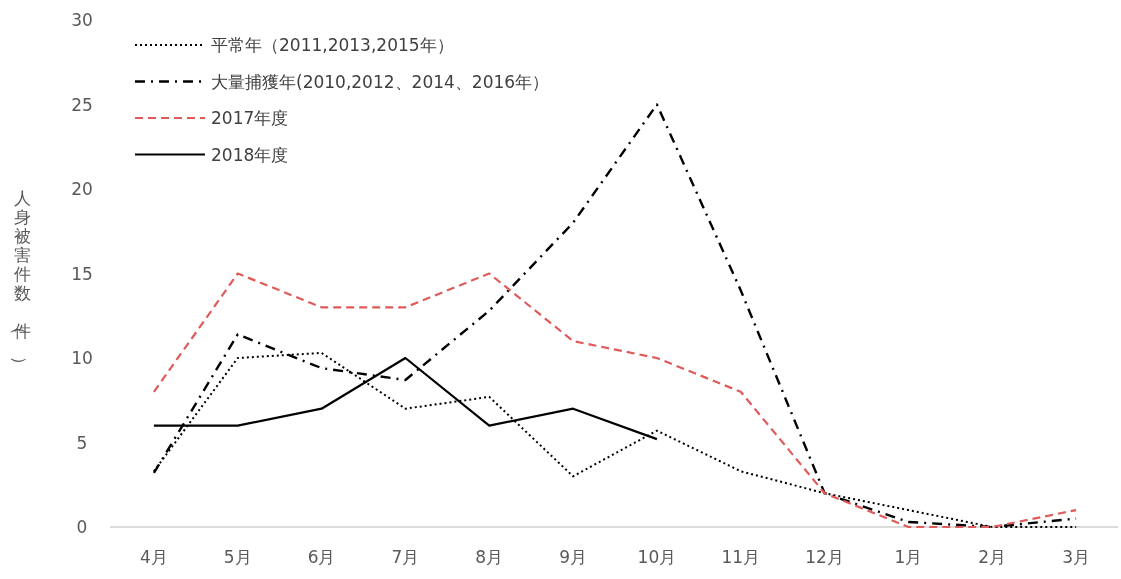 This screenshot has width=1121, height=579. What do you see at coordinates (657, 557) in the screenshot?
I see `x-tick-label: 10月` at bounding box center [657, 557].